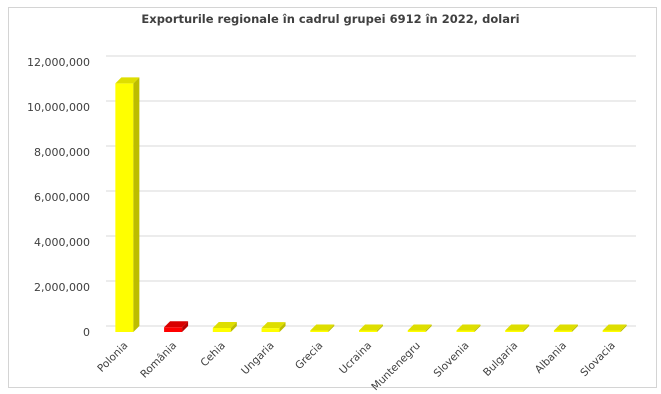 Image resolution: width=661 pixels, height=394 pixels. Describe the element at coordinates (213, 355) in the screenshot. I see `x-tick-label: Cehia` at that location.